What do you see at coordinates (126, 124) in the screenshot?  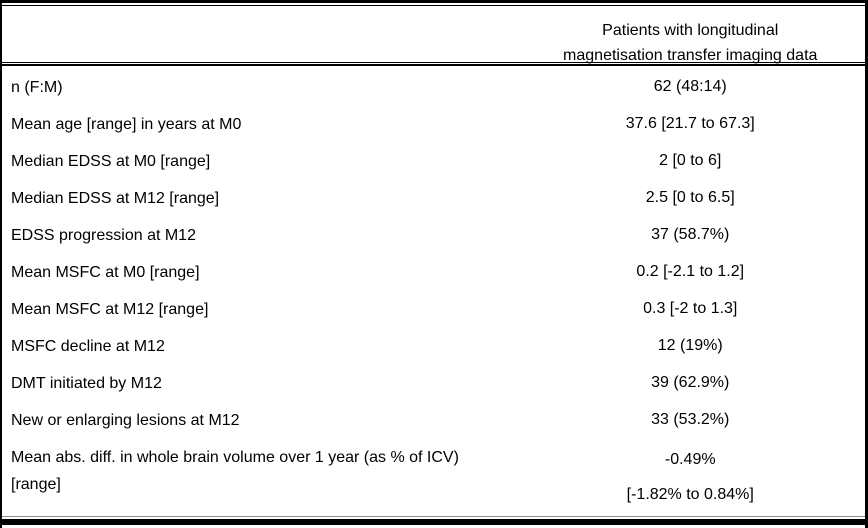 I see `row-label: Mean age [range] in years at M0` at bounding box center [126, 124].